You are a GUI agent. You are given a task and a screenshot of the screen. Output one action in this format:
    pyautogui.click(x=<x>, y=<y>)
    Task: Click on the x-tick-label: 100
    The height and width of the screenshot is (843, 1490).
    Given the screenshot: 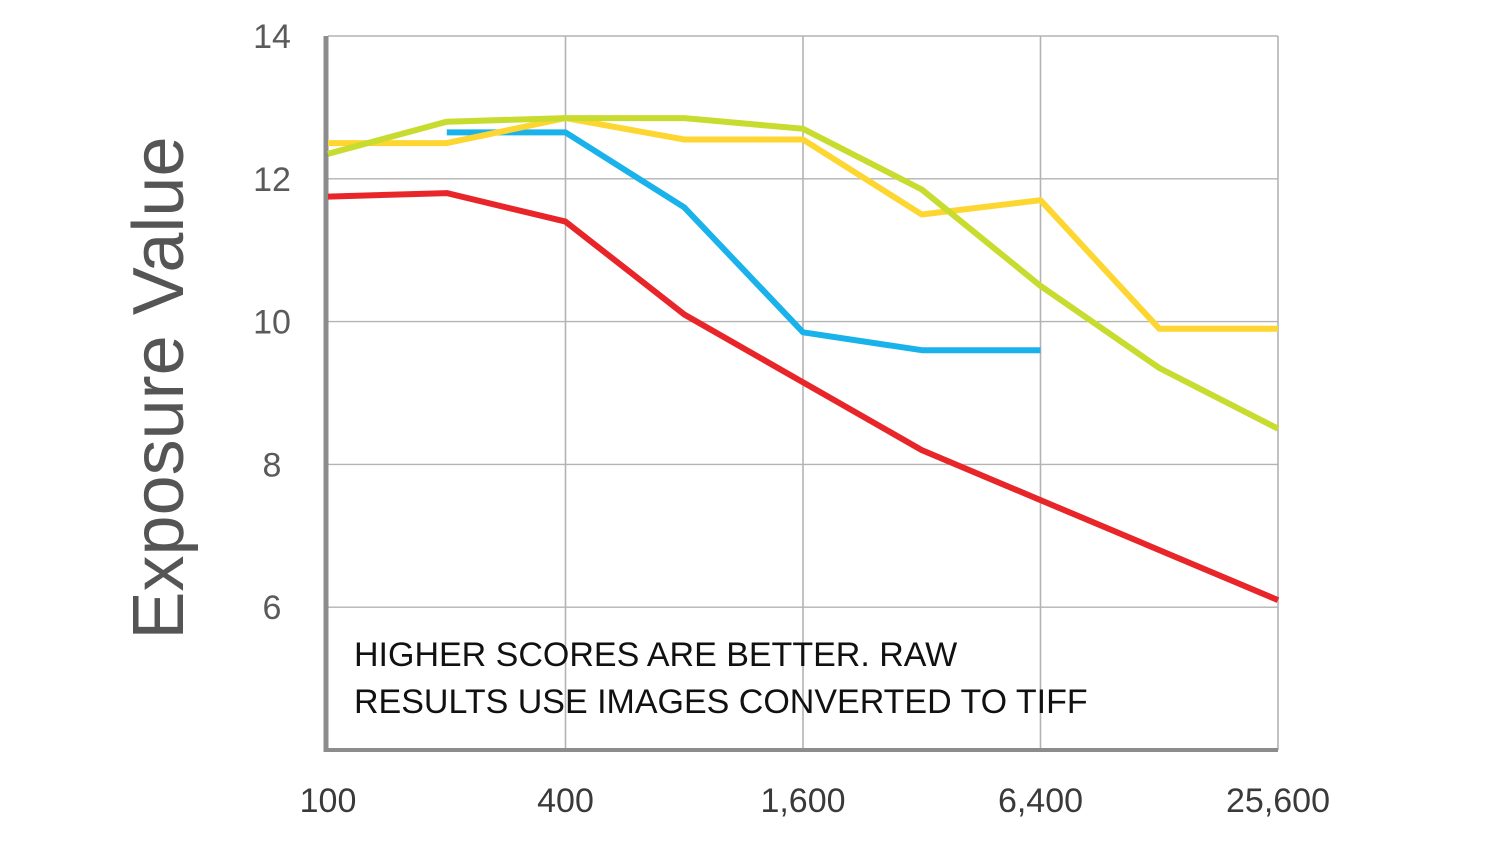 What is the action you would take?
    pyautogui.click(x=328, y=801)
    